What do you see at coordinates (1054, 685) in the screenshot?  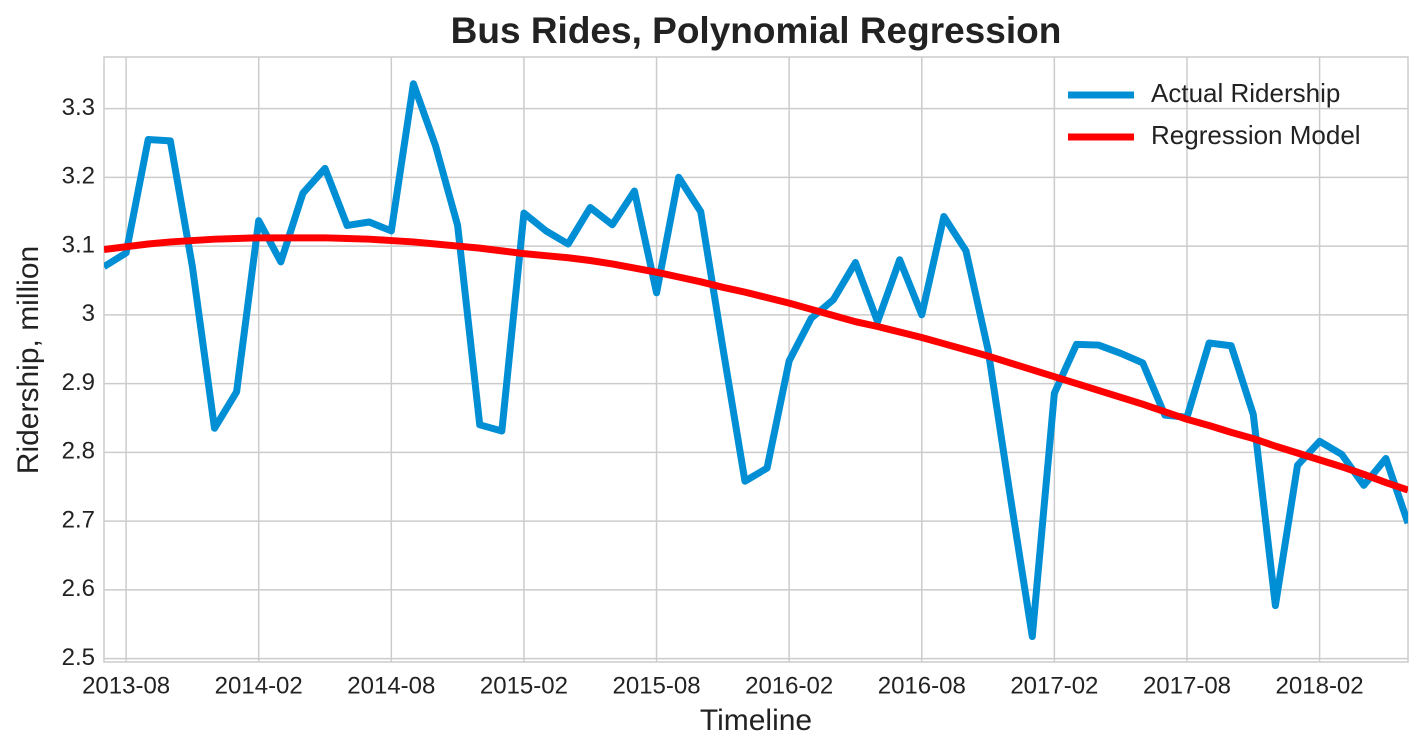 I see `x-tick-label: 2017-02` at bounding box center [1054, 685].